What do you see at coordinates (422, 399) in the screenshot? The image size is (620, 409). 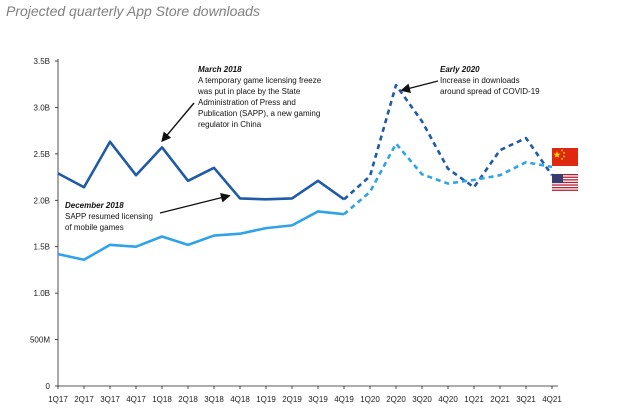 I see `x-tick-label: 3Q20` at bounding box center [422, 399].